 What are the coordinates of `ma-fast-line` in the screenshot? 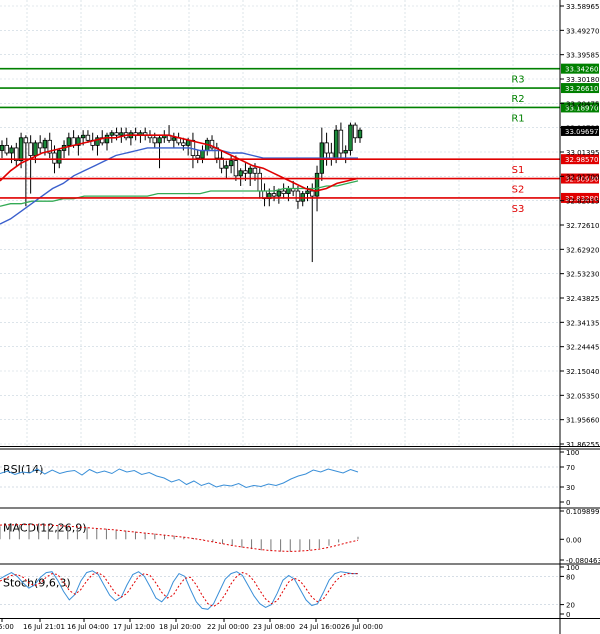 It's located at (179, 163).